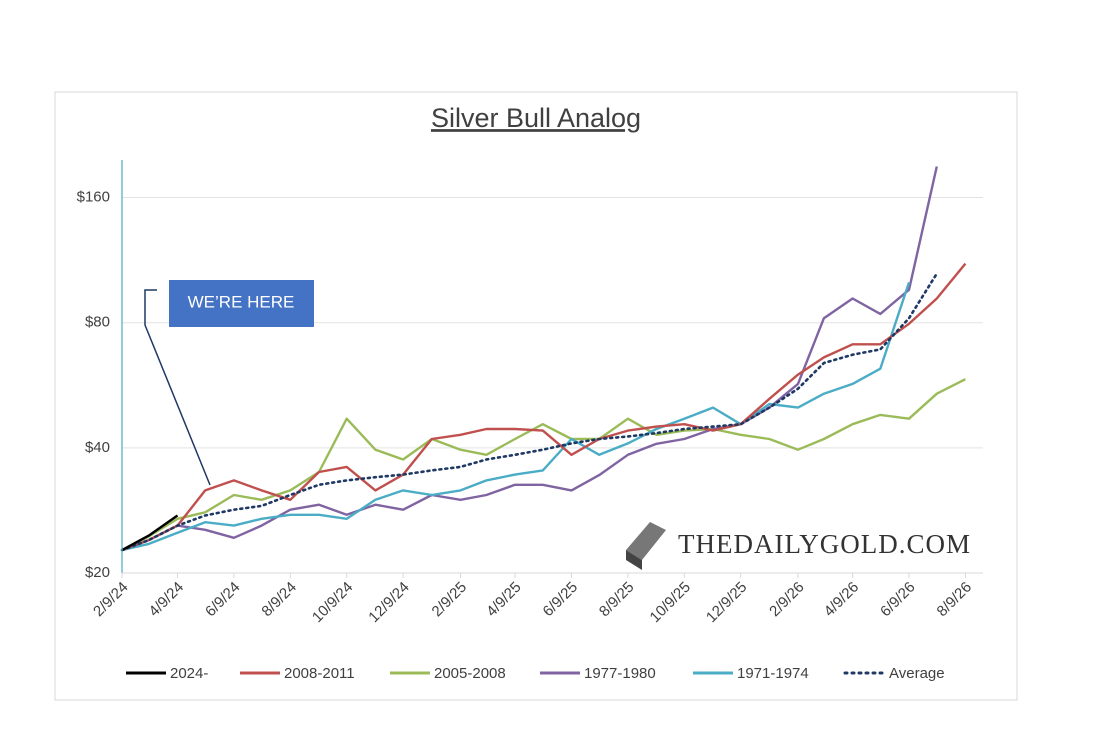 Image resolution: width=1093 pixels, height=738 pixels. What do you see at coordinates (93, 197) in the screenshot?
I see `y-tick-label: $160` at bounding box center [93, 197].